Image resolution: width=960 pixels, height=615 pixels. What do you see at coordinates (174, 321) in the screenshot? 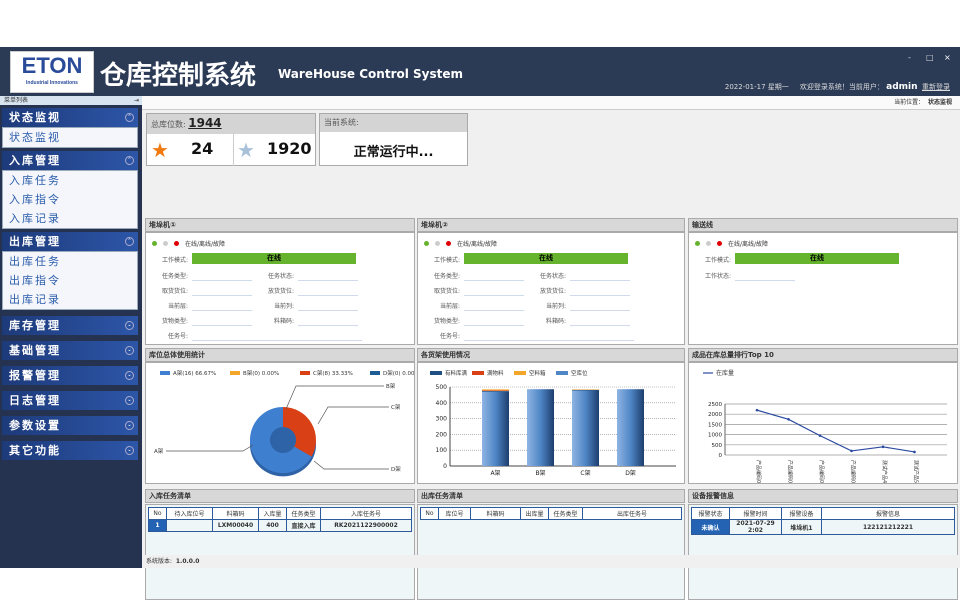
I see `field-label: 货物类型:` at bounding box center [174, 321].